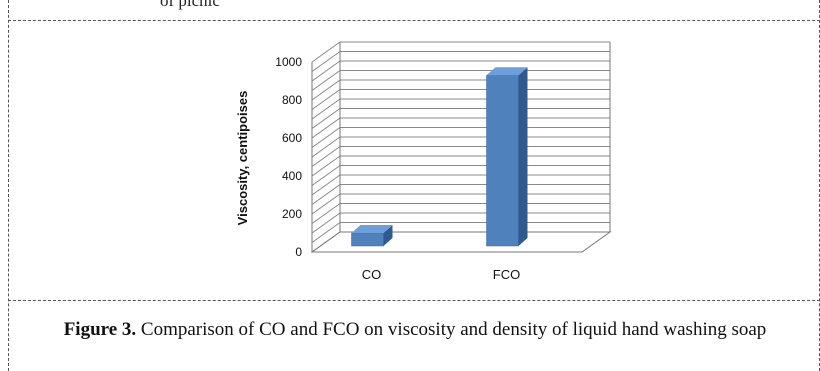 This screenshot has width=820, height=371. I want to click on y-tick-label: 200, so click(292, 214).